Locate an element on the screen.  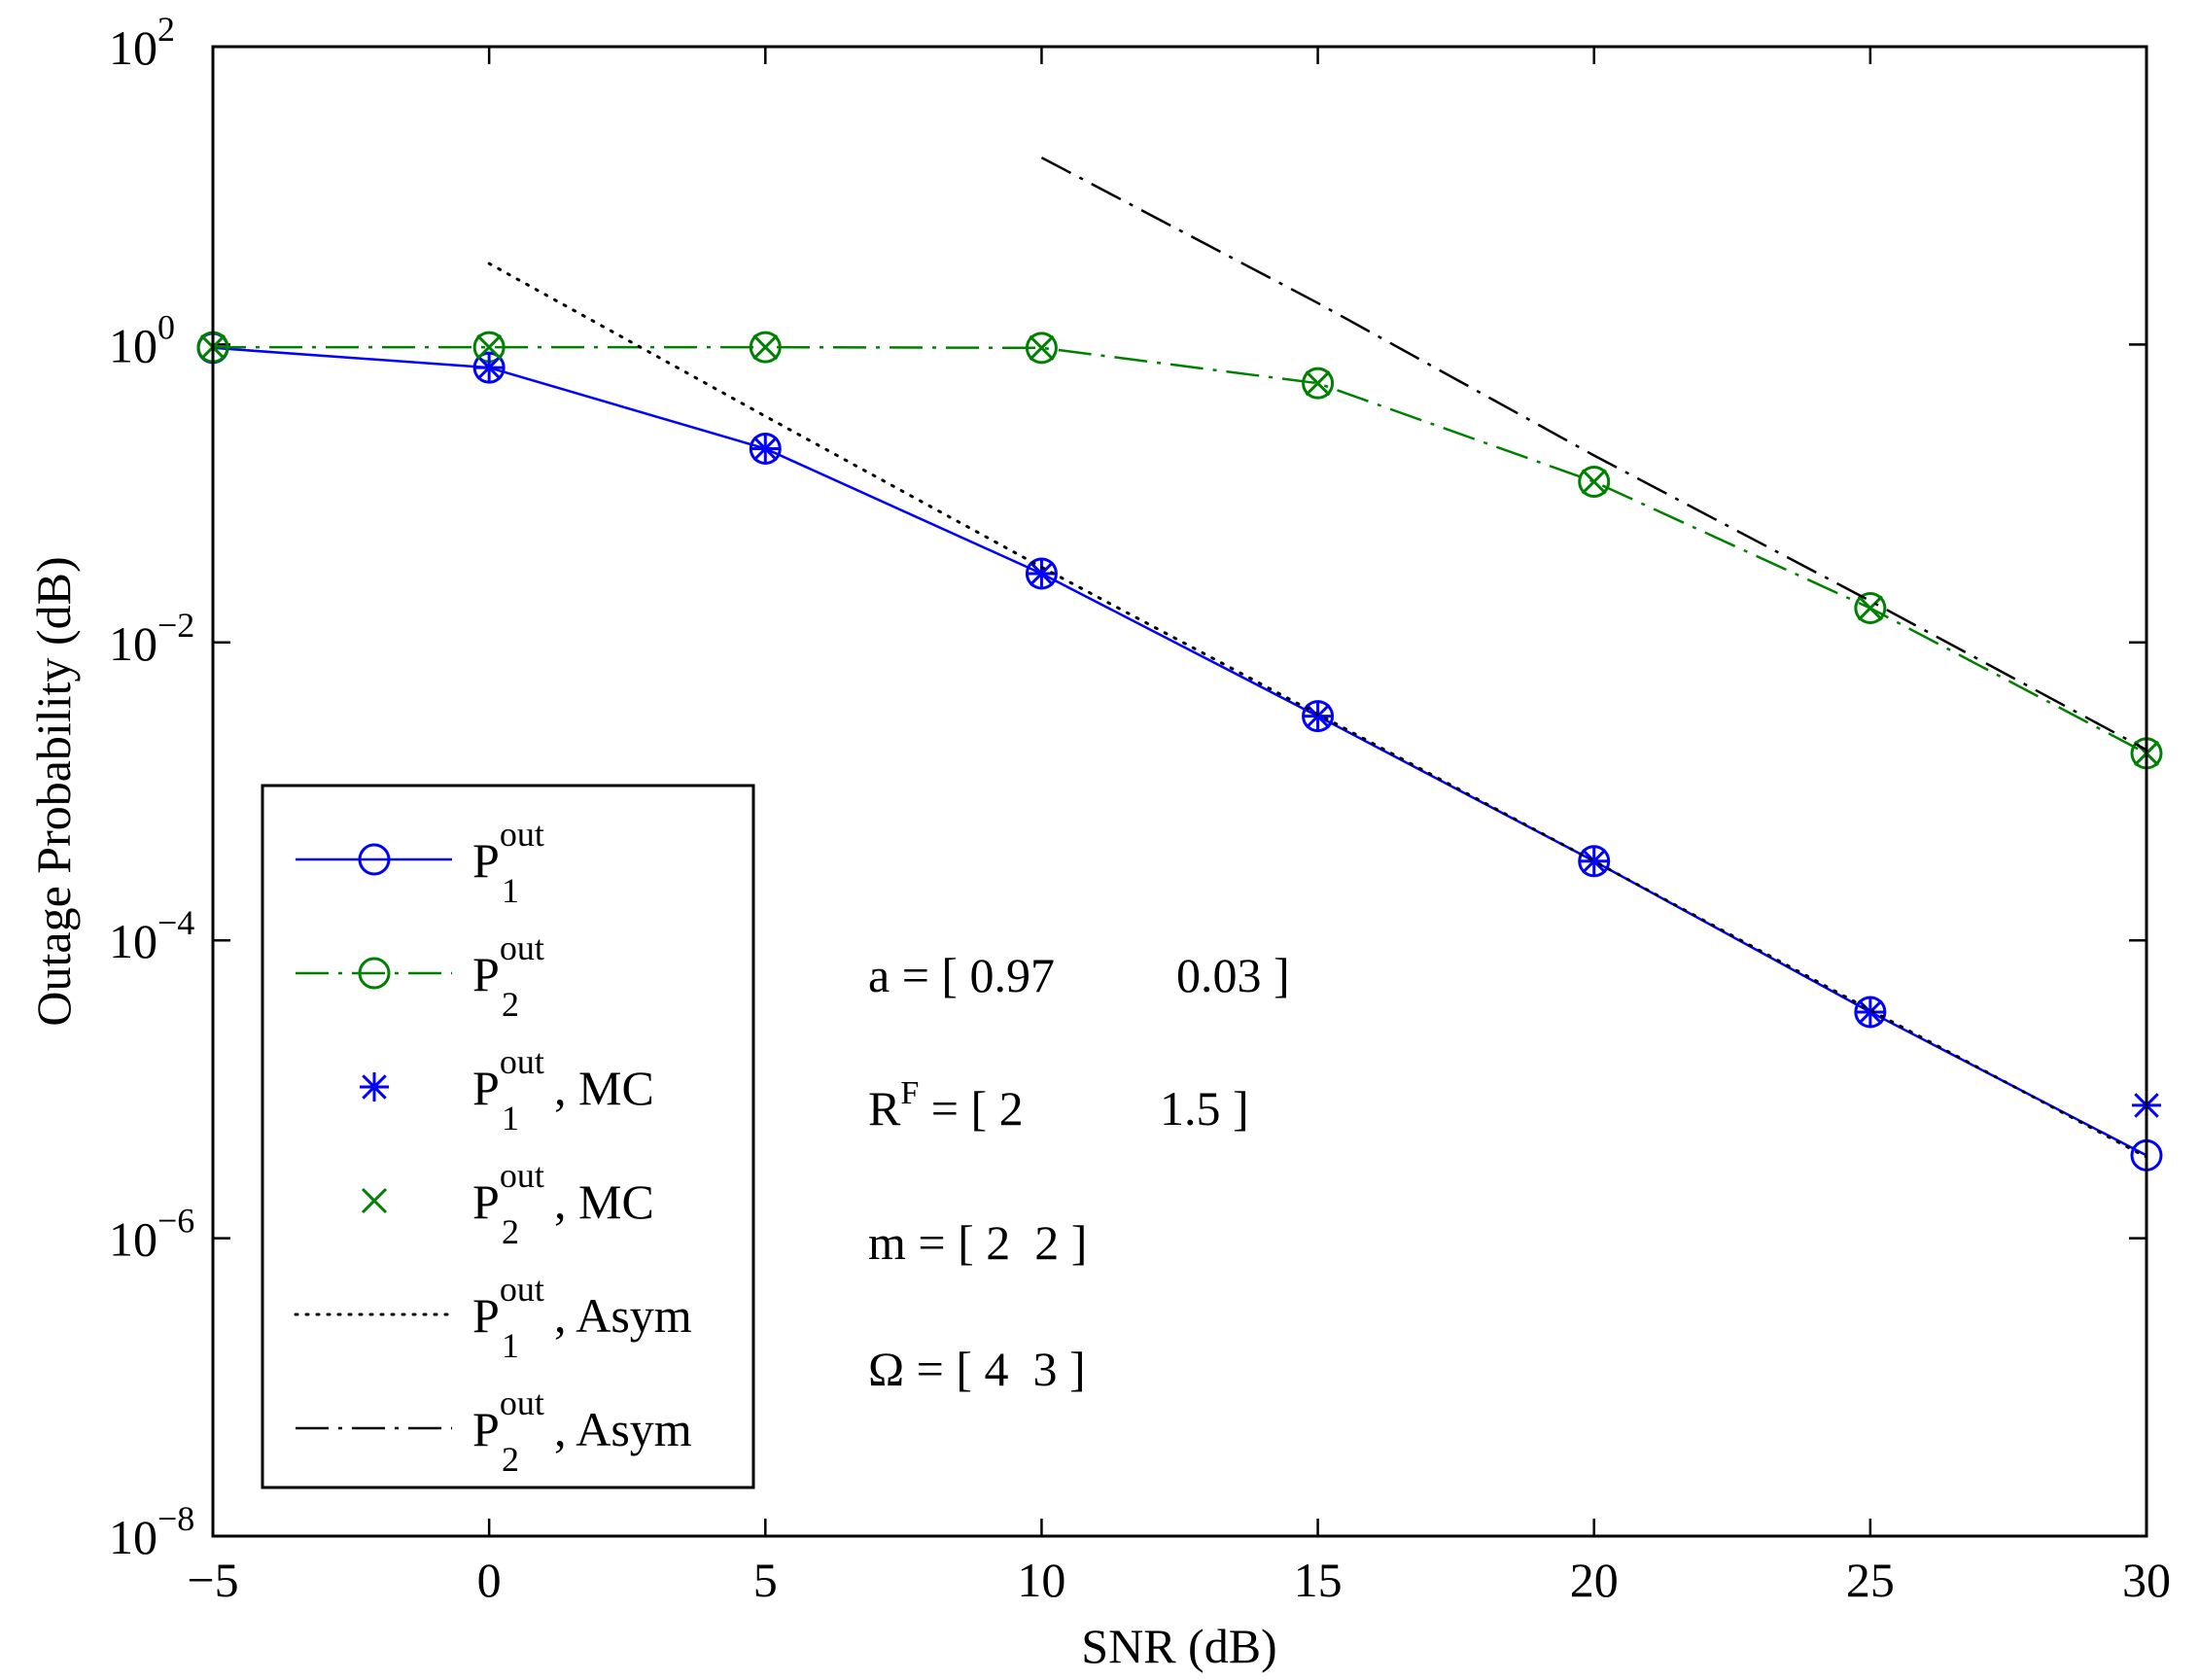
legend-entry: Pout 2 is located at coordinates (420, 976).